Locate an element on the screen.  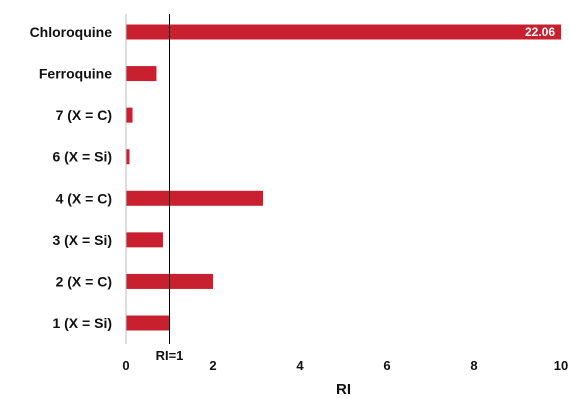
category-label: 2 (X = C) is located at coordinates (84, 281).